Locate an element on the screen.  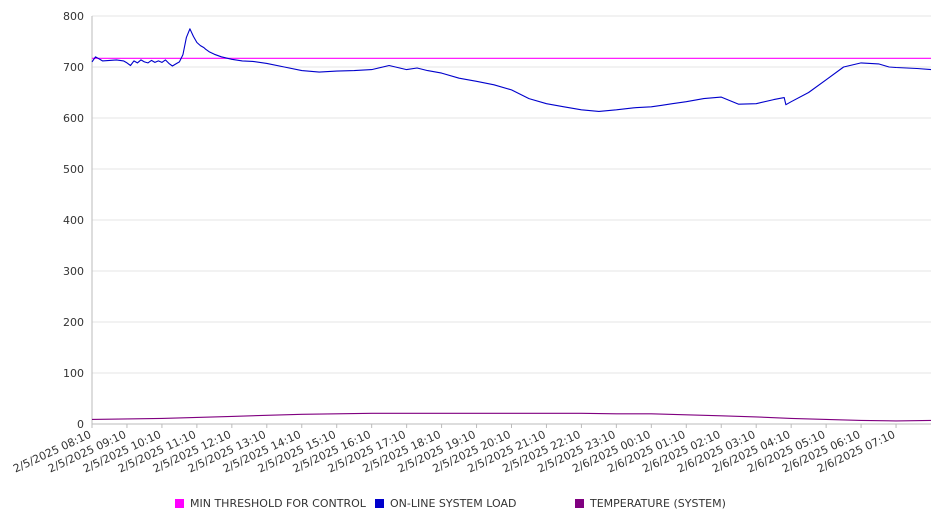
legend-swatch-system-load is located at coordinates (379, 503).